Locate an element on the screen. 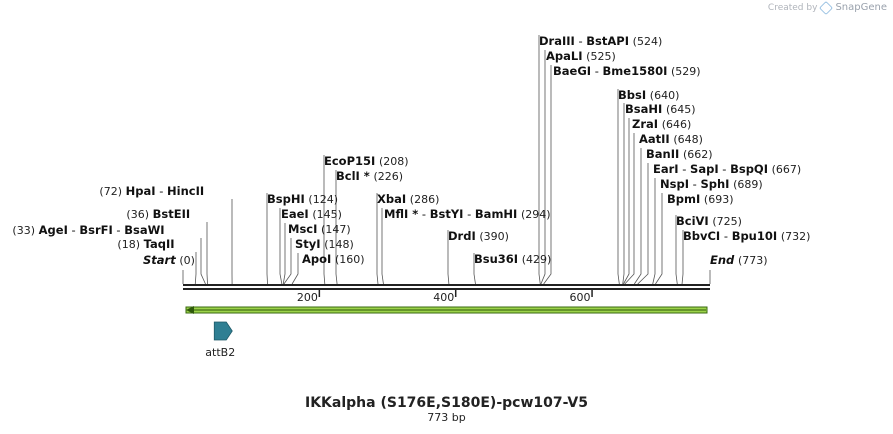  enzyme-bbsi-position: (640) is located at coordinates (665, 95).